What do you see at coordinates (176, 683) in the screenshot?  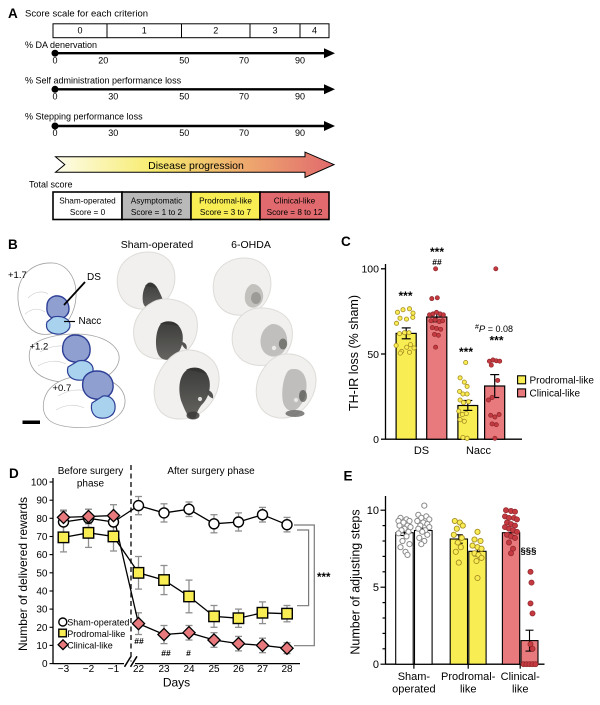 I see `svg-text: Days` at bounding box center [176, 683].